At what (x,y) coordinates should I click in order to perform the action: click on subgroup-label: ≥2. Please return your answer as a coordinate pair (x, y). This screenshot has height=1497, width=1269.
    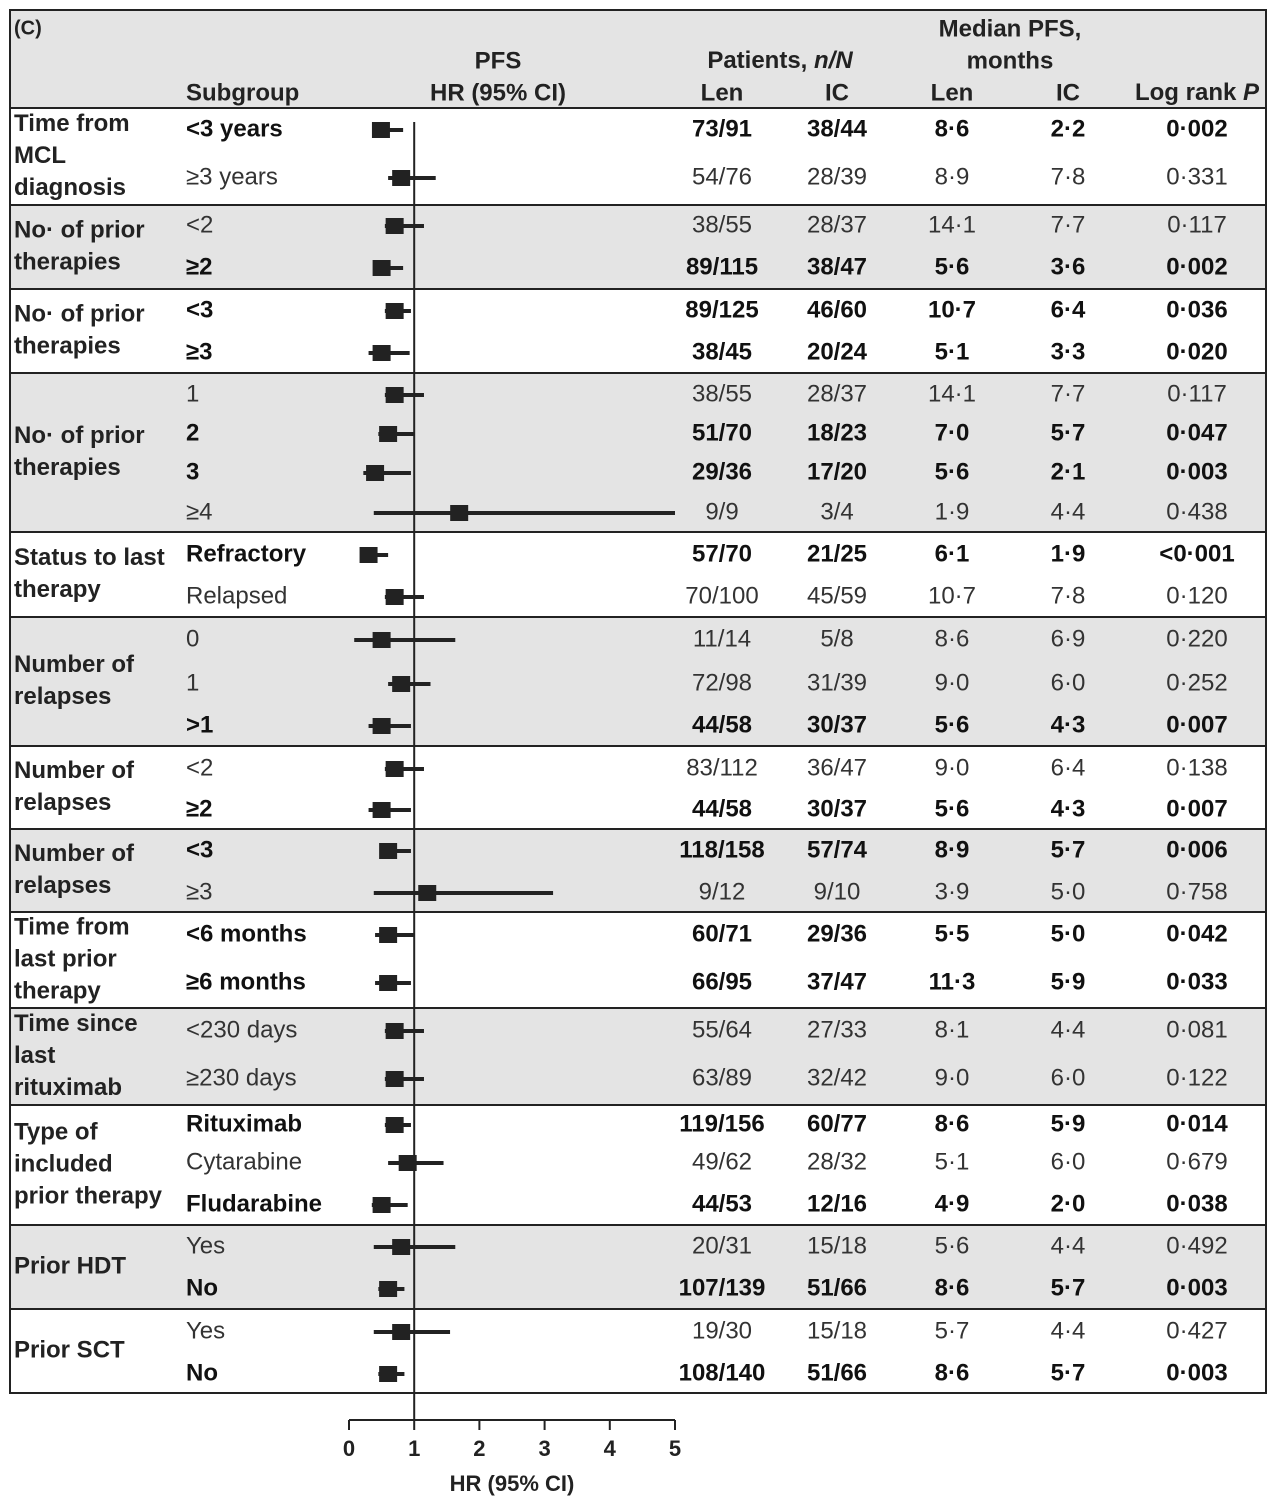
    Looking at the image, I should click on (199, 266).